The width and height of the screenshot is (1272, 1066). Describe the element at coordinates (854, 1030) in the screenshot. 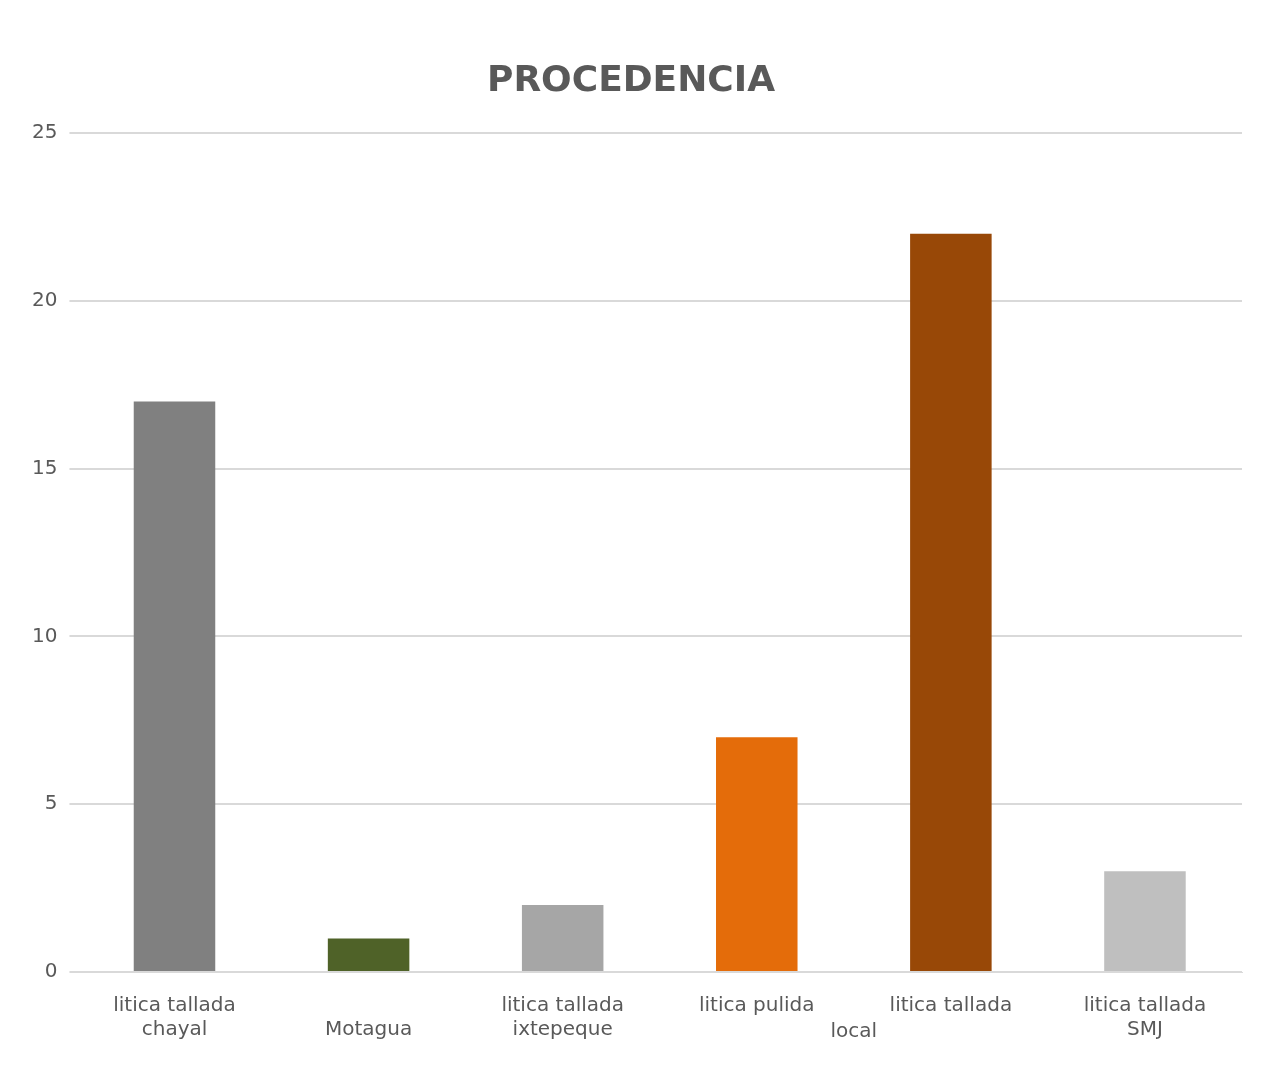

I see `text: local` at that location.